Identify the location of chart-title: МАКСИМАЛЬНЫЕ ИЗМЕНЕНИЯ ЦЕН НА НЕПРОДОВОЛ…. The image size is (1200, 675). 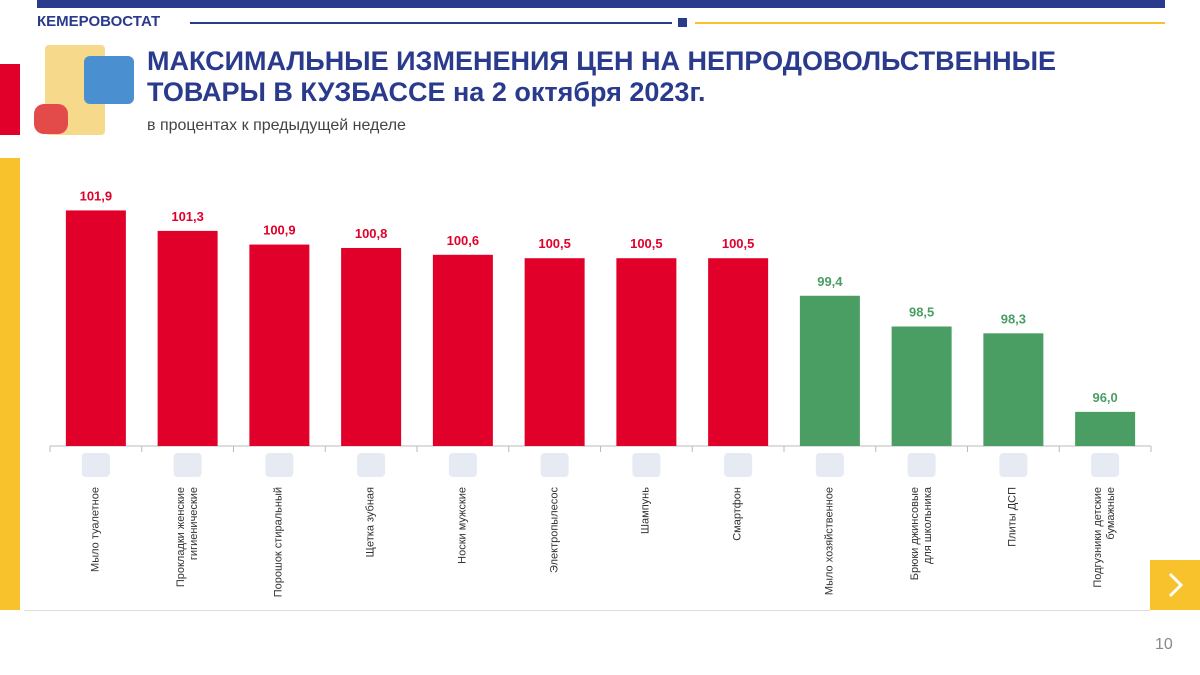
(602, 76).